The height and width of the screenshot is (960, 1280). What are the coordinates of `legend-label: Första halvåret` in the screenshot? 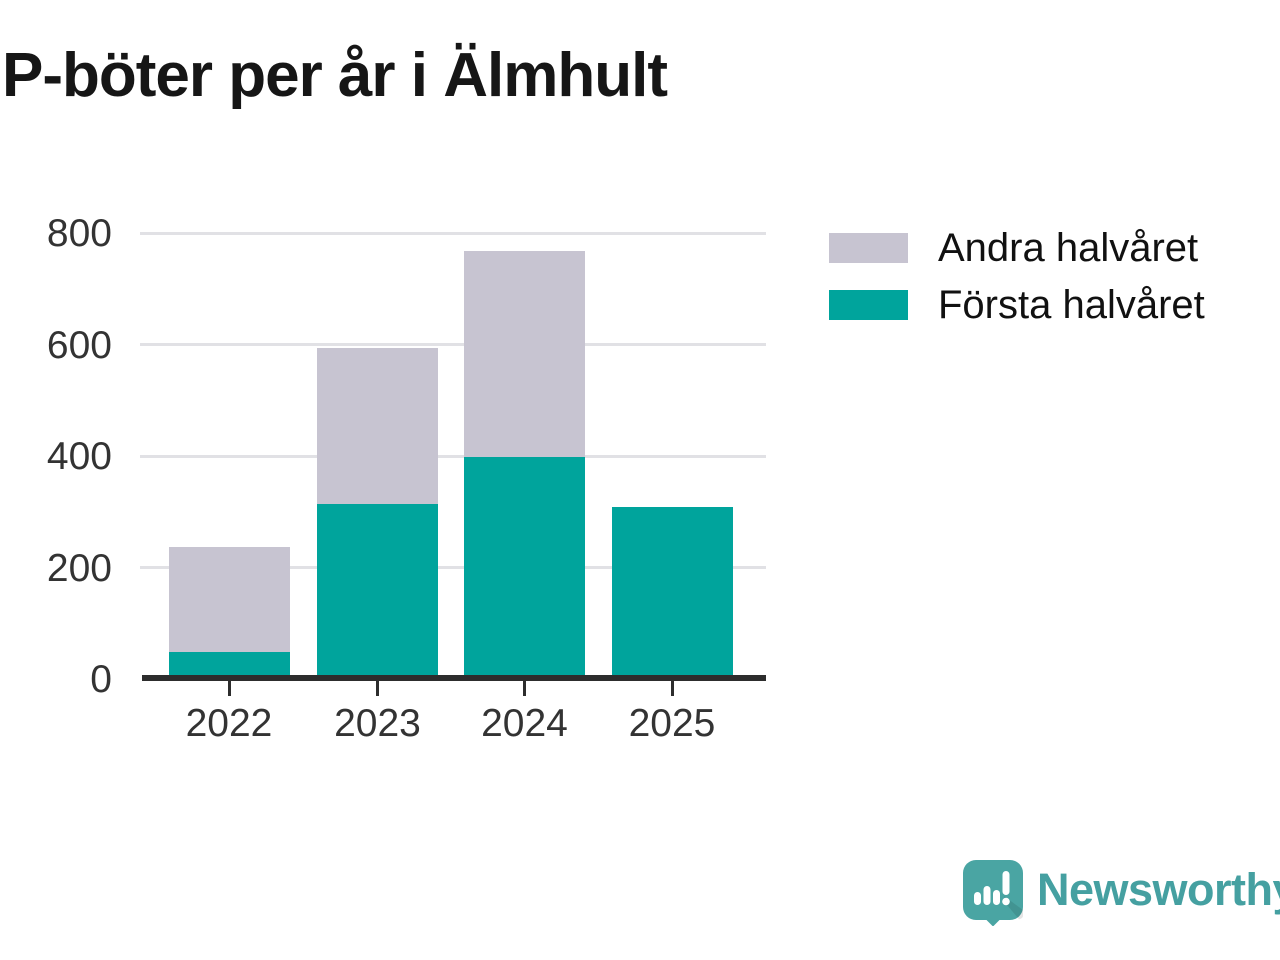 It's located at (1071, 305).